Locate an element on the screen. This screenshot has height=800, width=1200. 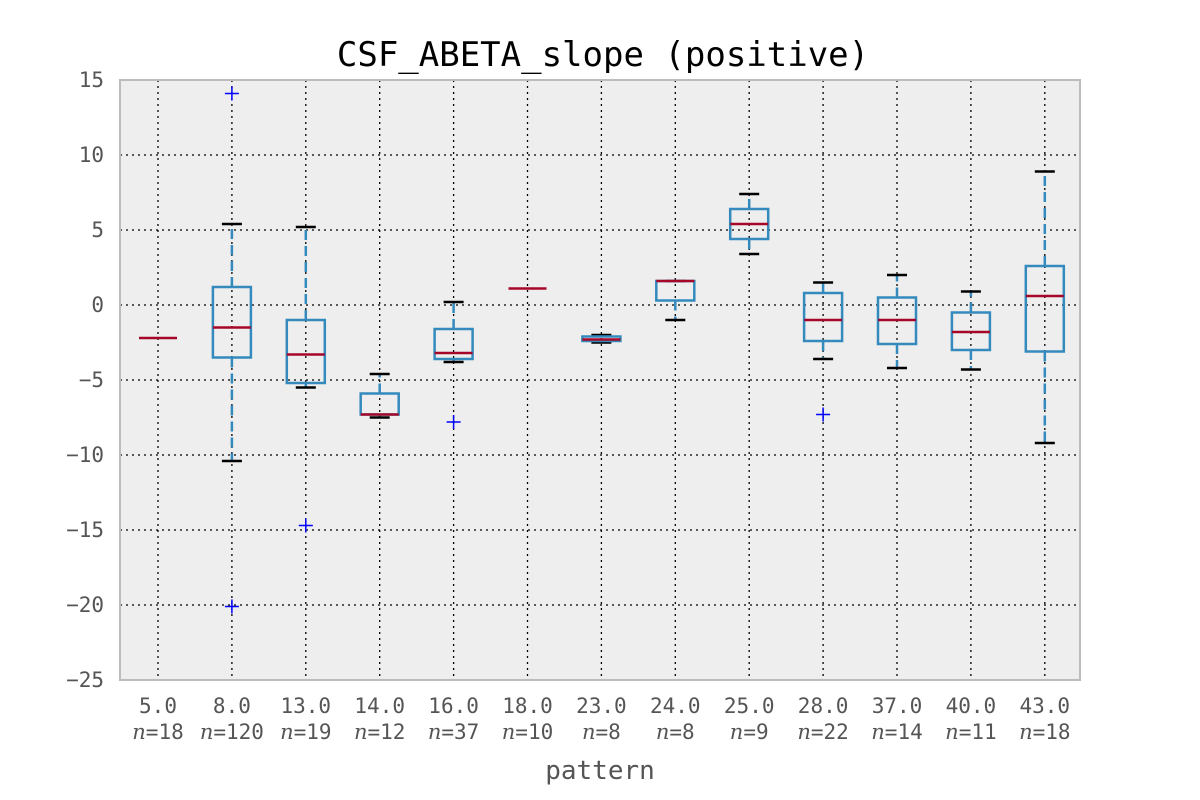
y-tick-label: −15 is located at coordinates (85, 530).